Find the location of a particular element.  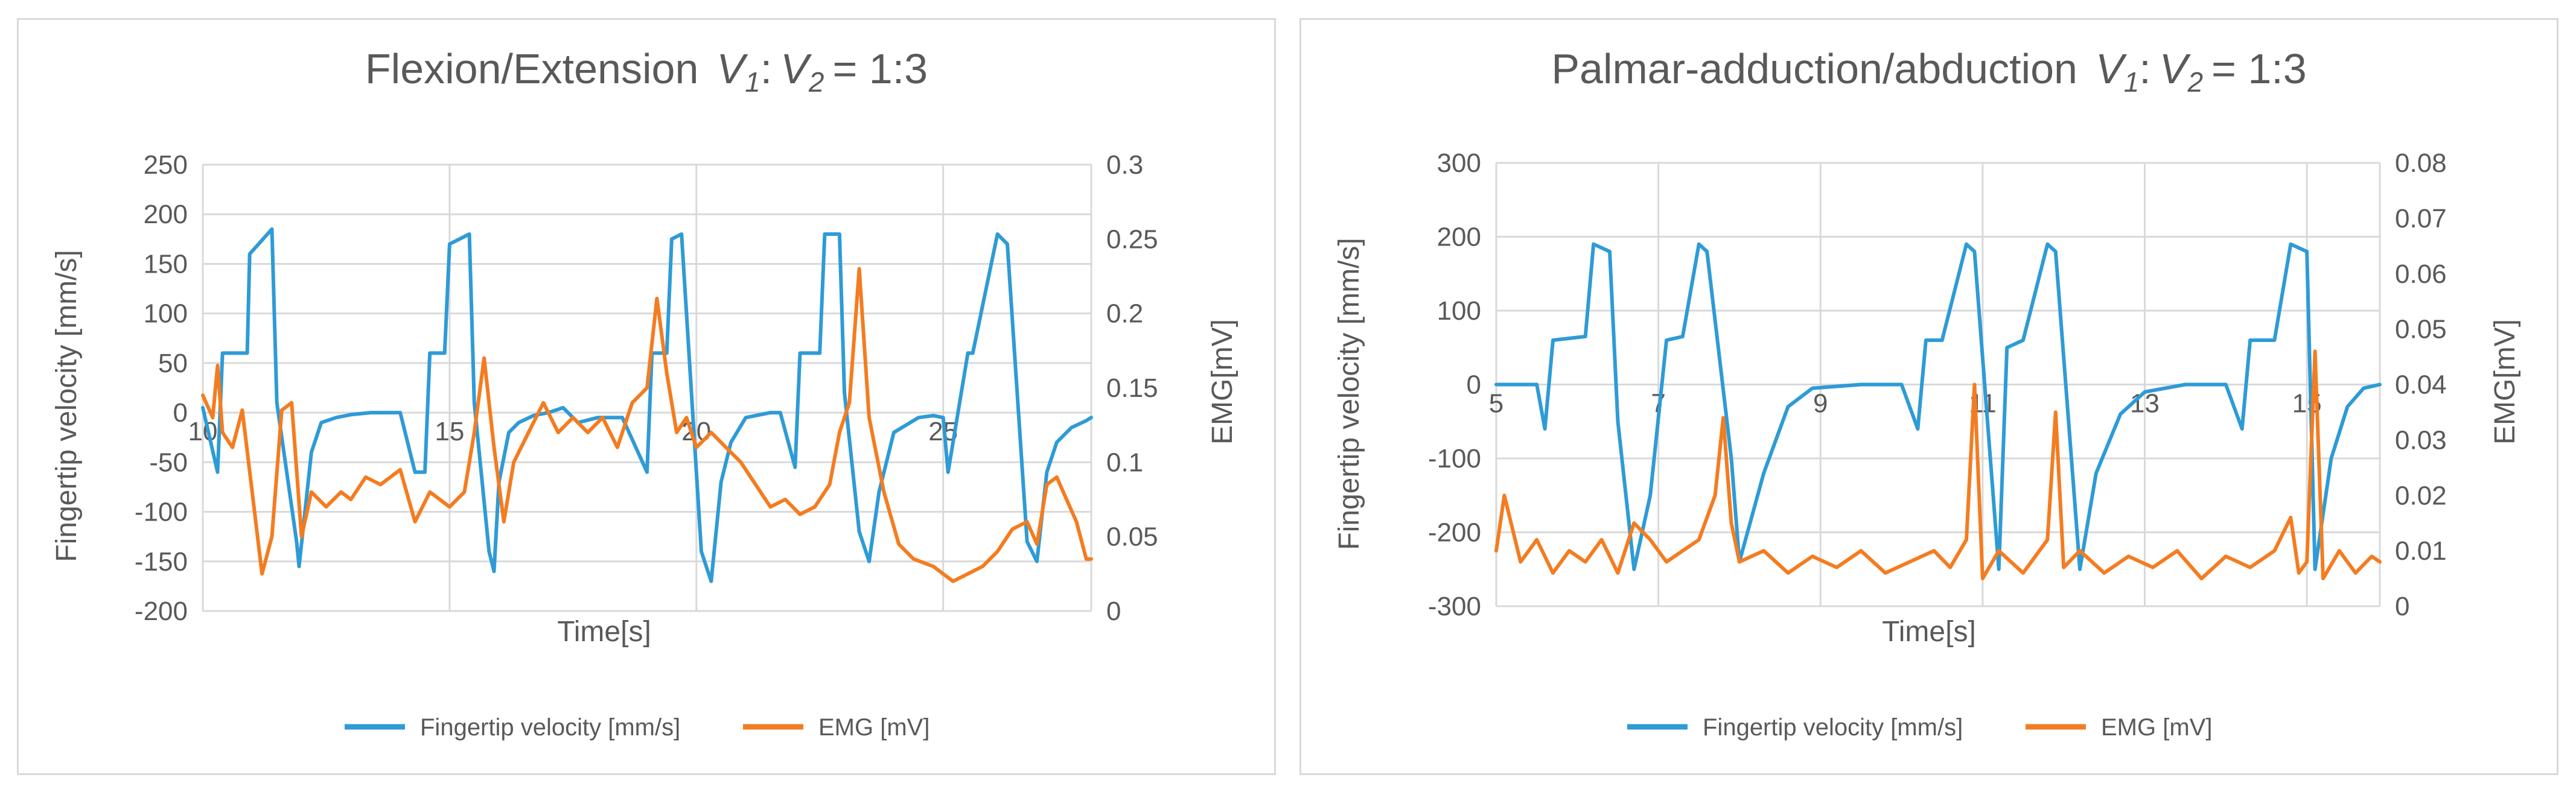

y-tick-right: 0.2 is located at coordinates (1124, 314).